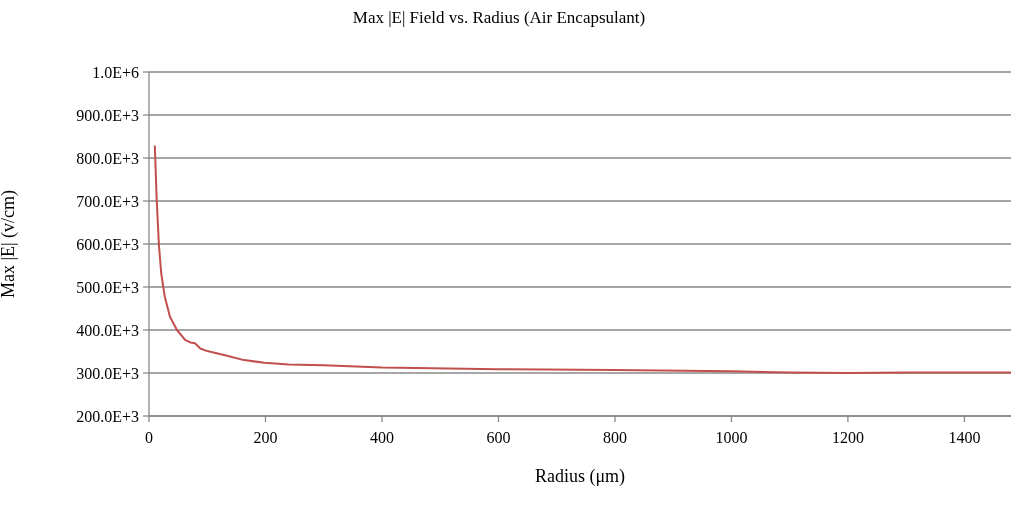 The image size is (1011, 517). What do you see at coordinates (265, 438) in the screenshot?
I see `x-tick-label: 200` at bounding box center [265, 438].